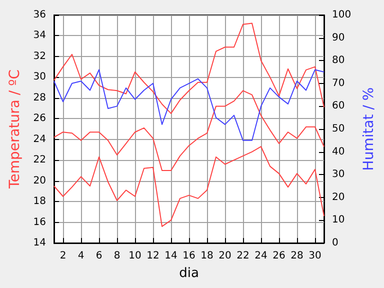  Describe the element at coordinates (338, 220) in the screenshot. I see `y2-tick-label: 10` at that location.